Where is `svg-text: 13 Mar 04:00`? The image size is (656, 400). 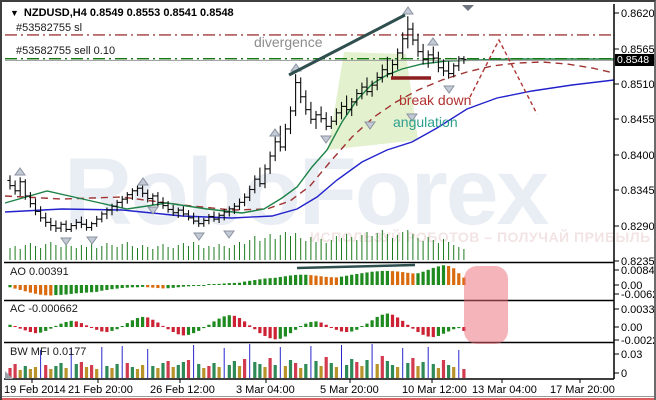 svg-text: 13 Mar 04:00 is located at coordinates (504, 390).